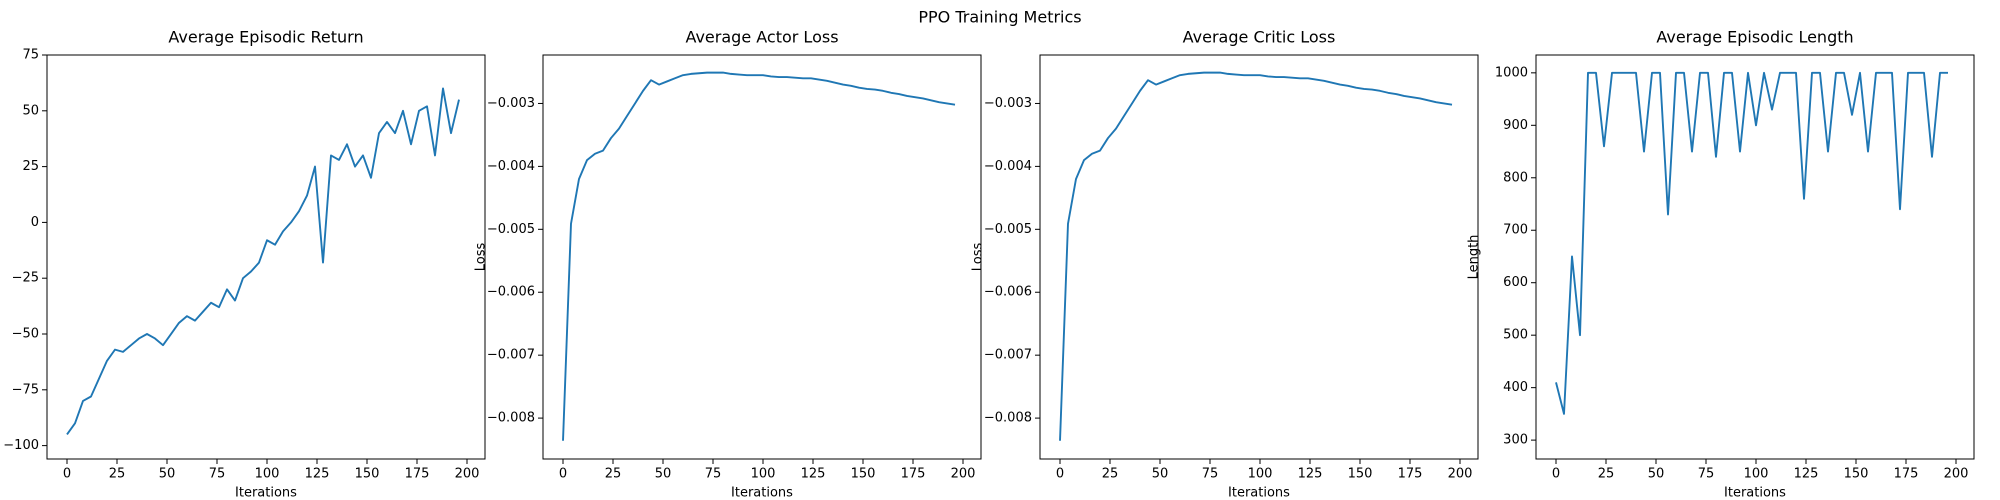  I want to click on subplot-title: Average Episodic Length, so click(1754, 37).